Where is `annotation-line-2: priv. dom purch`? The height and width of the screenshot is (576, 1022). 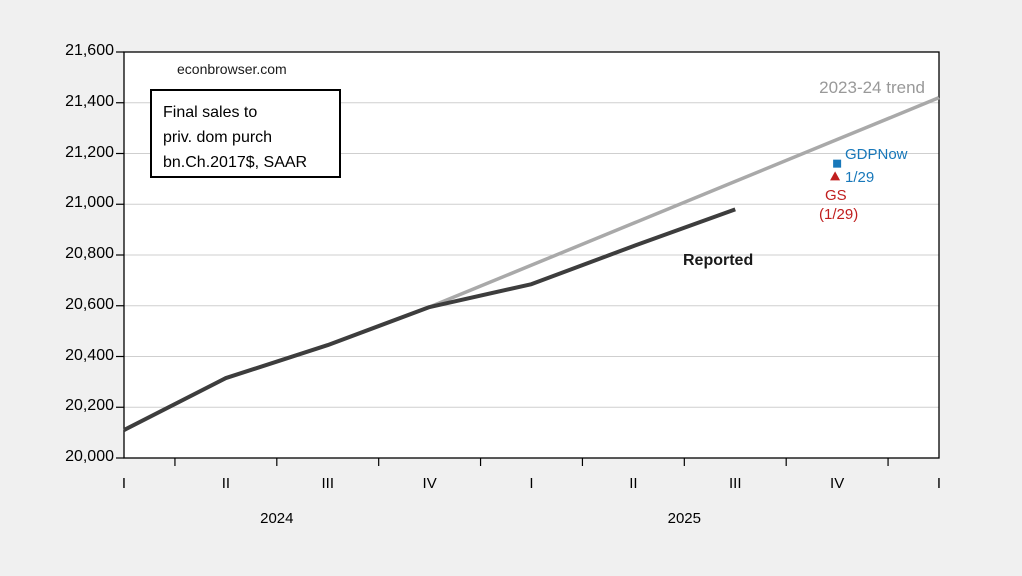 annotation-line-2: priv. dom purch is located at coordinates (218, 137).